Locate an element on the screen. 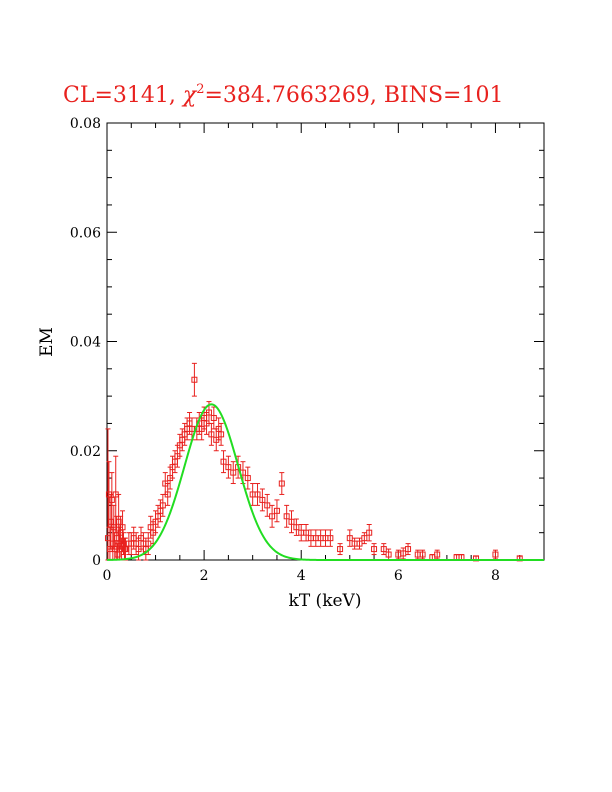 The height and width of the screenshot is (792, 612). y-tick-label: 0.04 is located at coordinates (85, 343).